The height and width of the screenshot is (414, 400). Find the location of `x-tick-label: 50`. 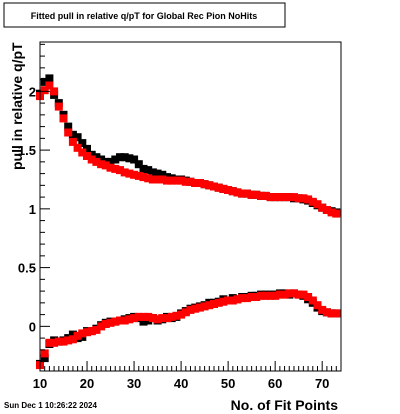

x-tick-label: 50 is located at coordinates (228, 383).